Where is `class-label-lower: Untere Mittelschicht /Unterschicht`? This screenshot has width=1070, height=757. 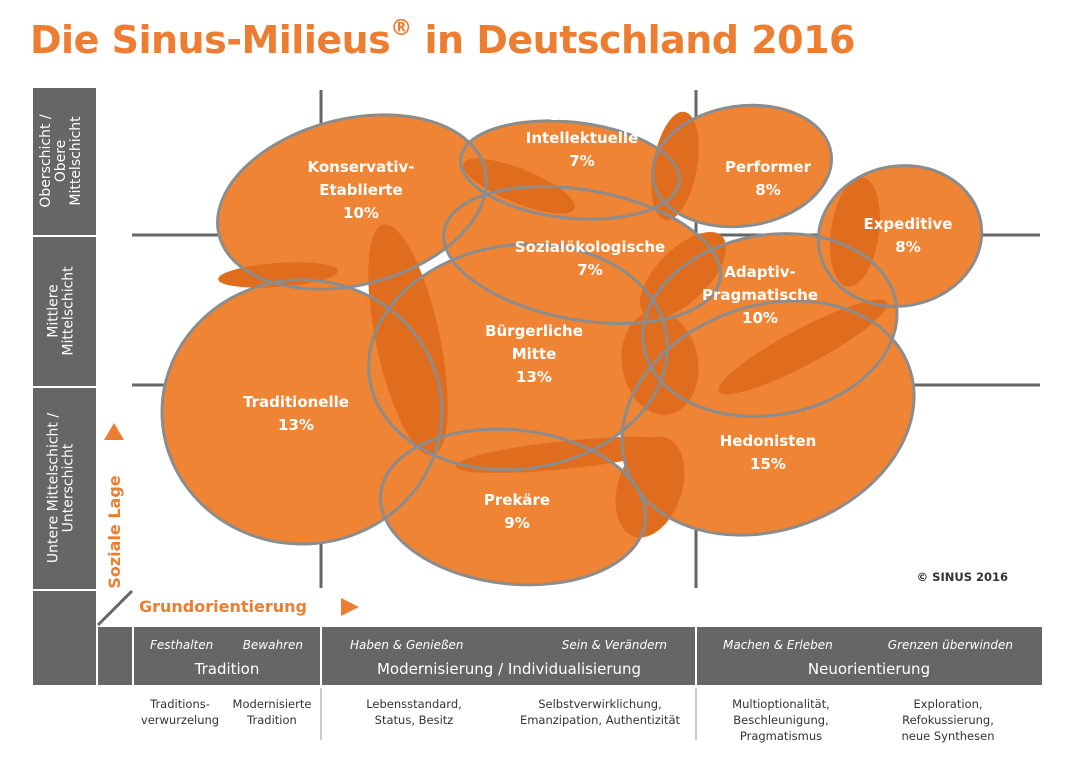 class-label-lower: Untere Mittelschicht /Unterschicht is located at coordinates (61, 488).